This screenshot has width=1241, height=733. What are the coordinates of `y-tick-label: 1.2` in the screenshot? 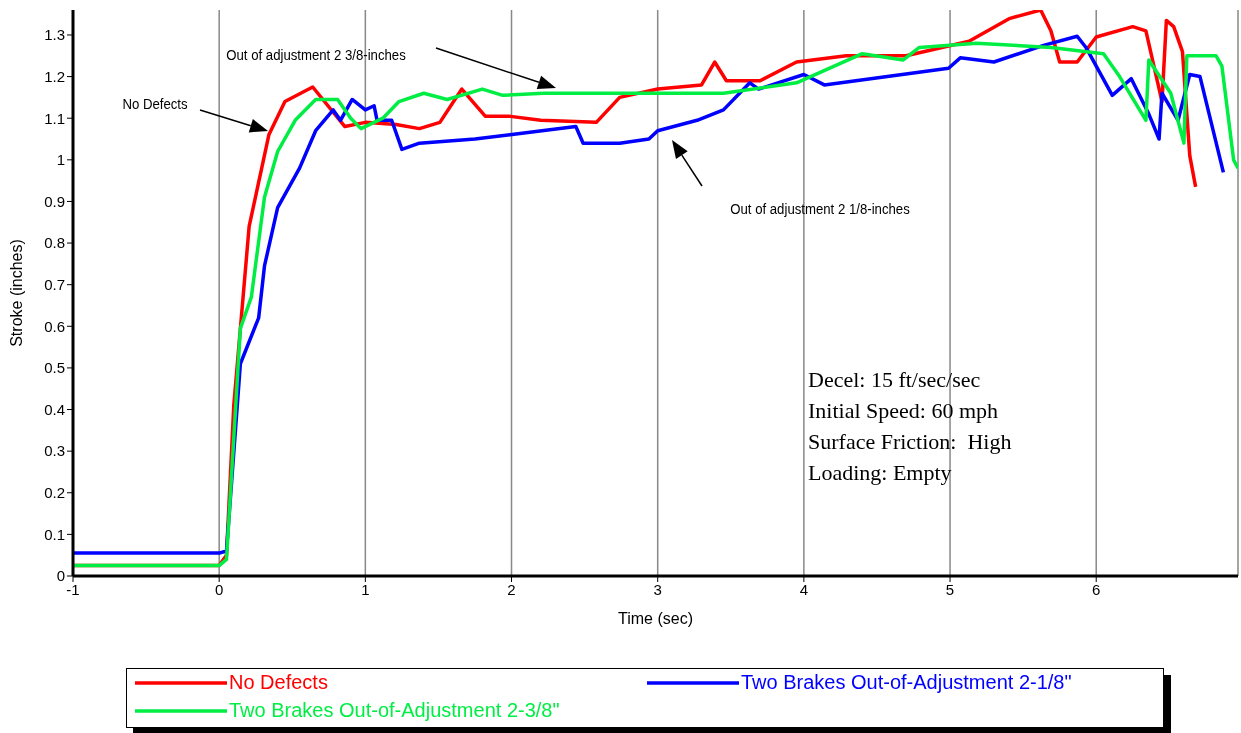 It's located at (54, 76).